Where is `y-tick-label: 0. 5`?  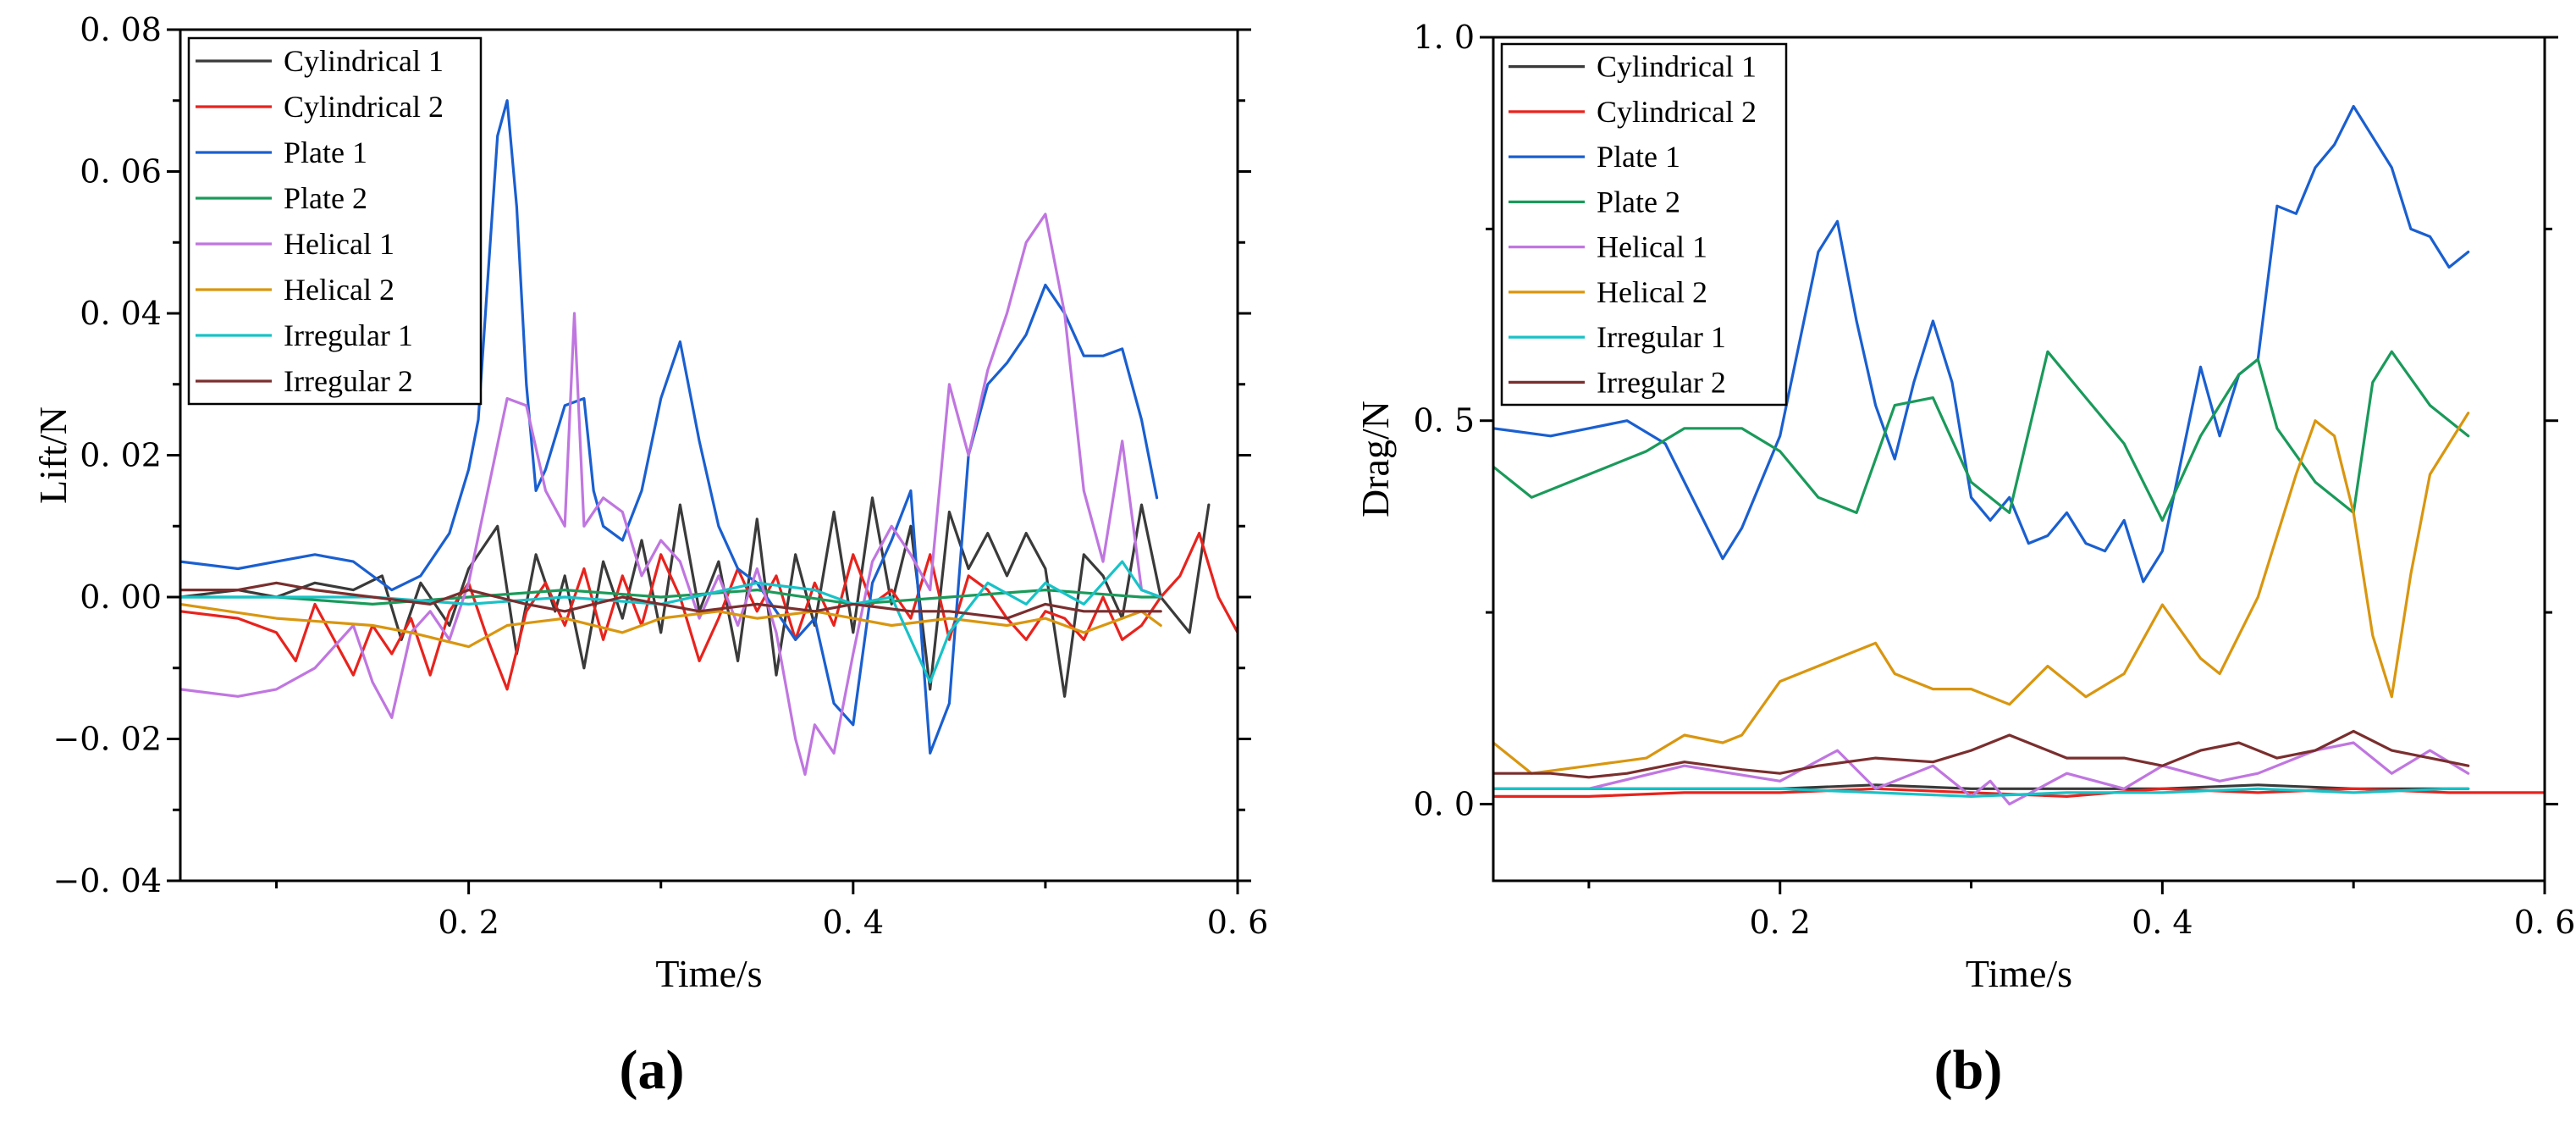
y-tick-label: 0. 5 is located at coordinates (1444, 421).